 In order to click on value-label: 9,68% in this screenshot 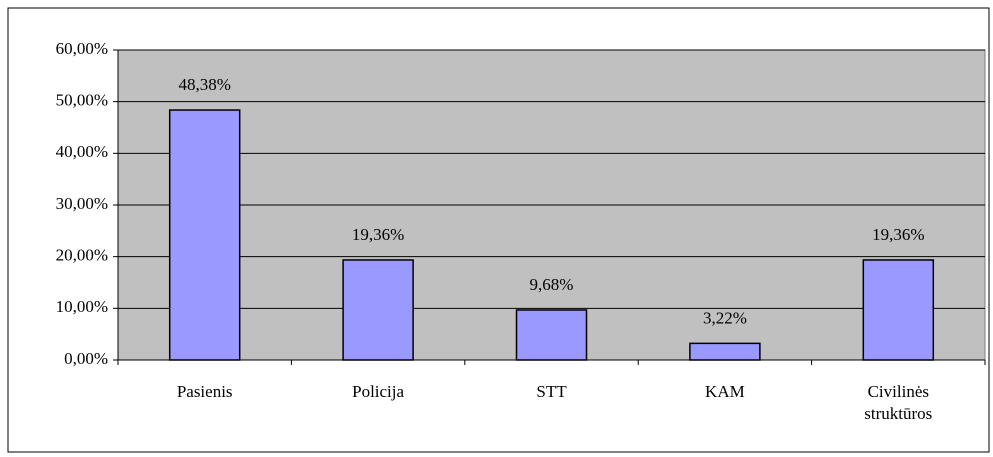, I will do `click(552, 284)`.